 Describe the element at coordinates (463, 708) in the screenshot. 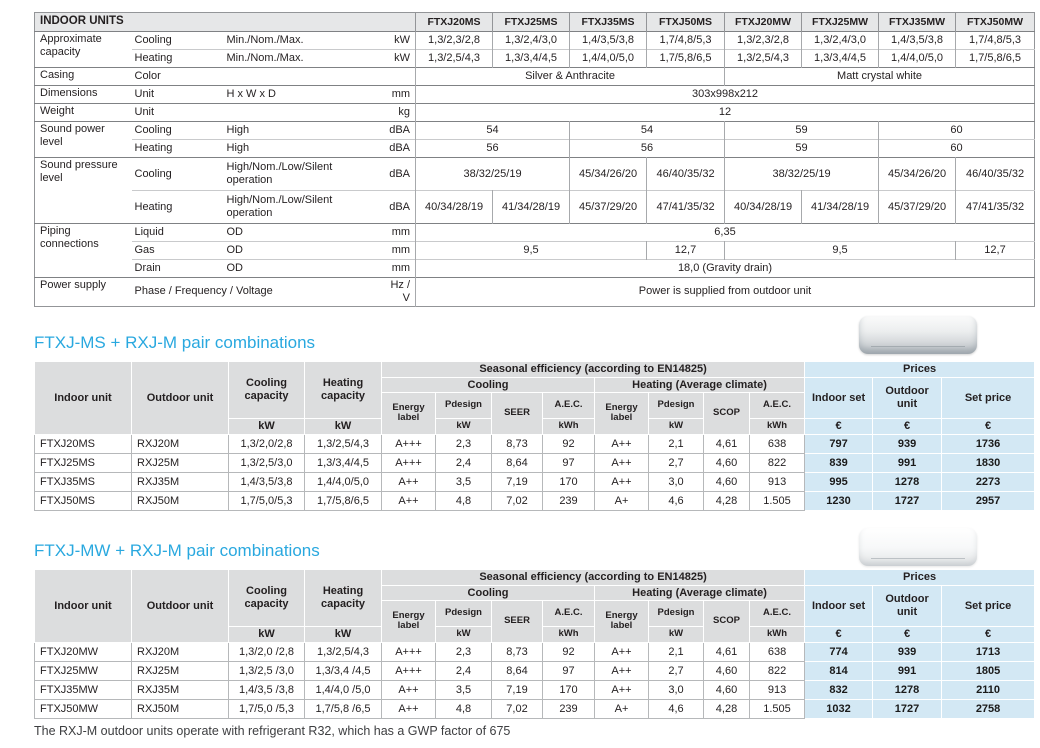

I see `pair-value: 4,8` at that location.